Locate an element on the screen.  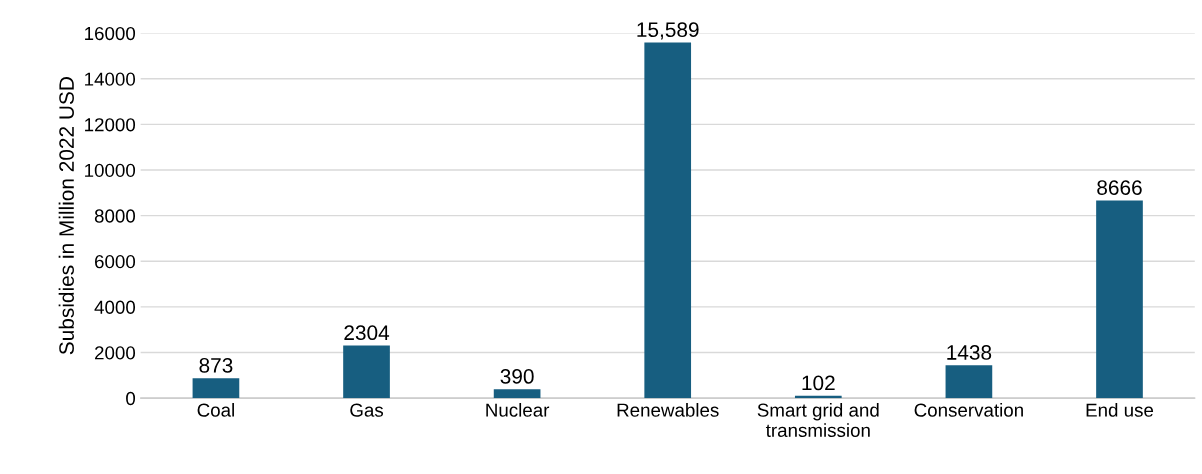
data-label: 1438 is located at coordinates (969, 352).